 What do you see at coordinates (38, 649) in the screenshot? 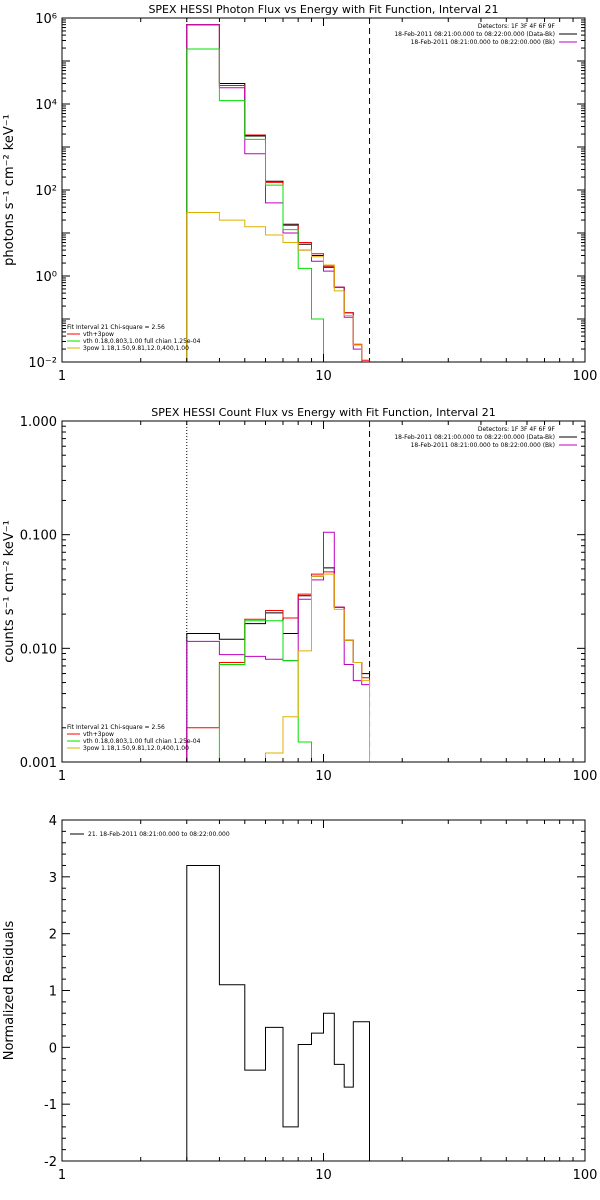
I see `y-tick-label: 0.010` at bounding box center [38, 649].